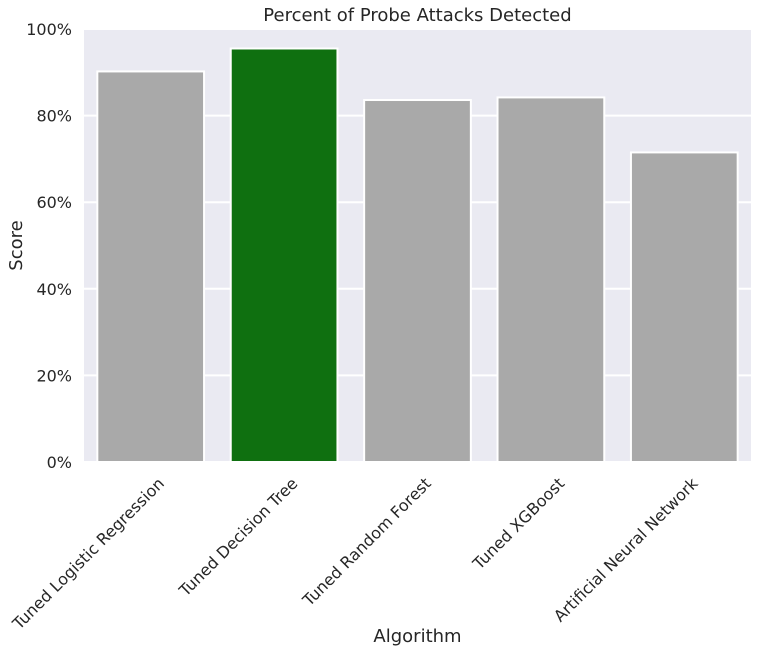 This screenshot has width=761, height=658. I want to click on bar-tuned-logistic-regression, so click(151, 267).